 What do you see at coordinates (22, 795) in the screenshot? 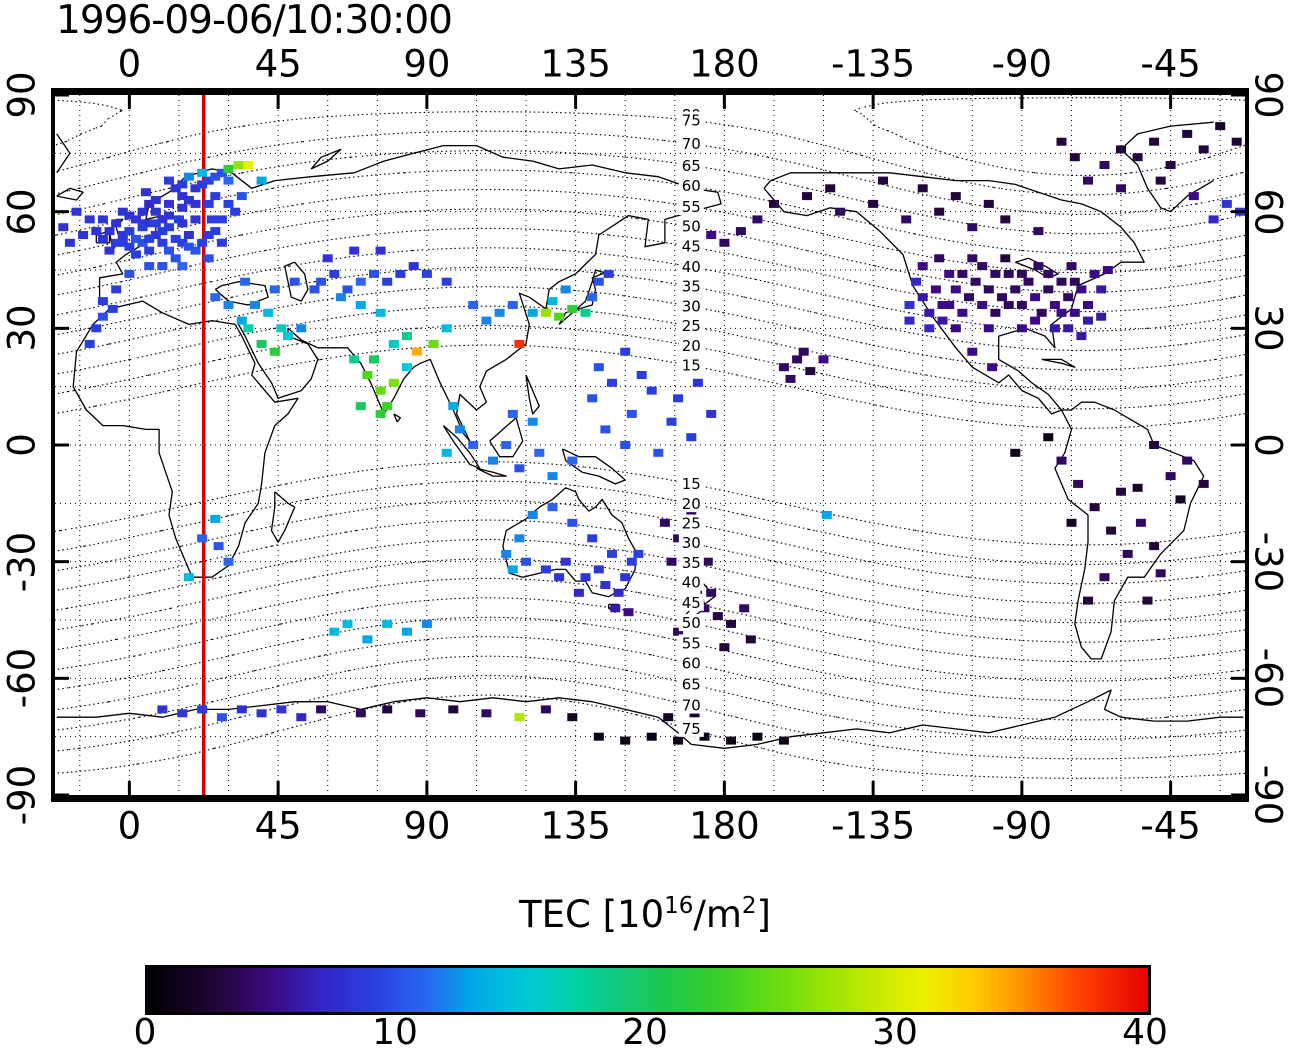
I see `y-tick-label-left: -90` at bounding box center [22, 795].